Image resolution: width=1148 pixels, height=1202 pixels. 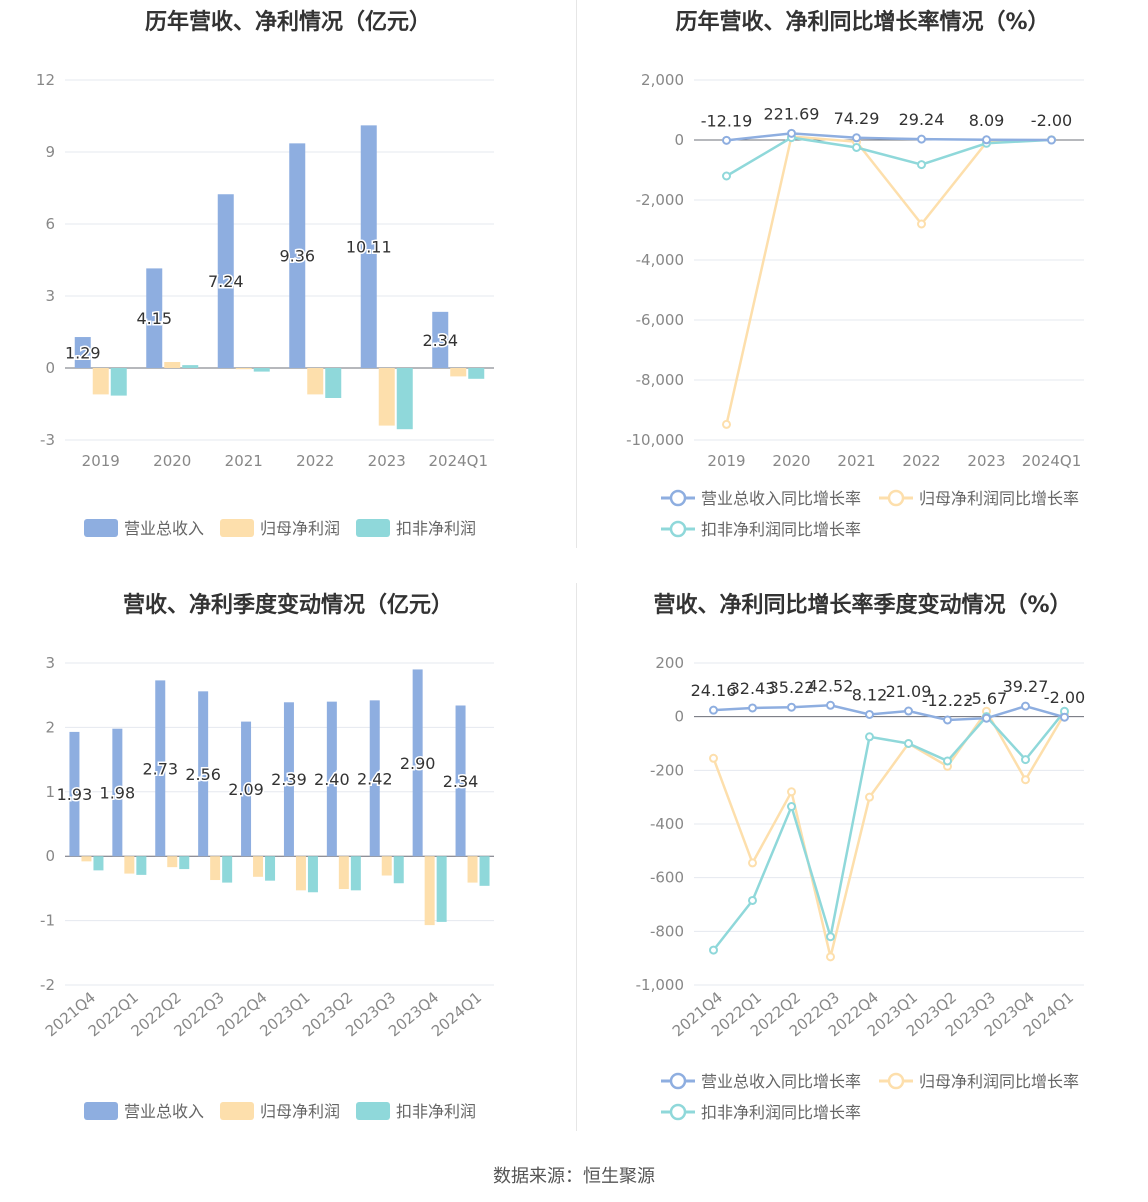 I want to click on chart-title: 历年营收、净利情况（亿元）, so click(x=287, y=22).